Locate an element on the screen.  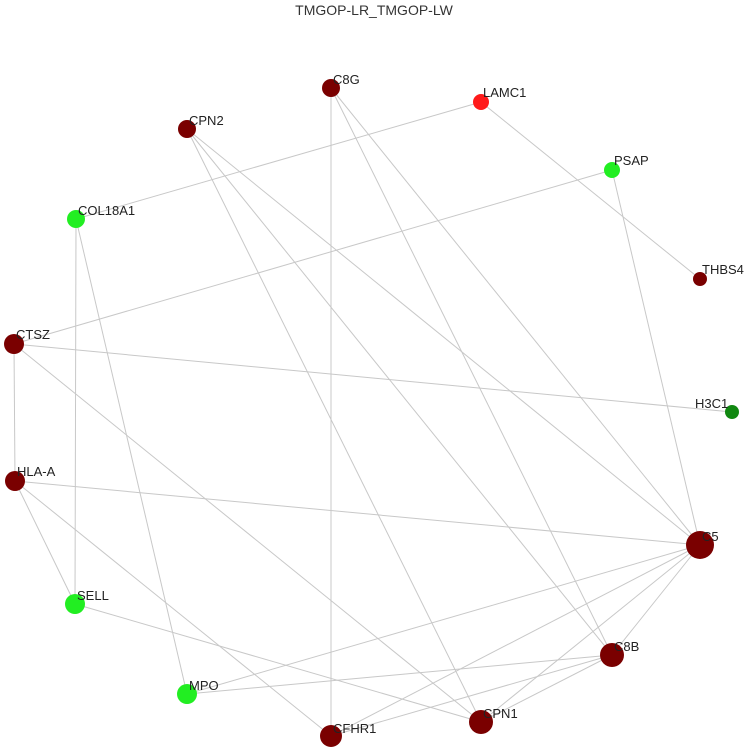
edge-mpo-c5 is located at coordinates (443, 619).